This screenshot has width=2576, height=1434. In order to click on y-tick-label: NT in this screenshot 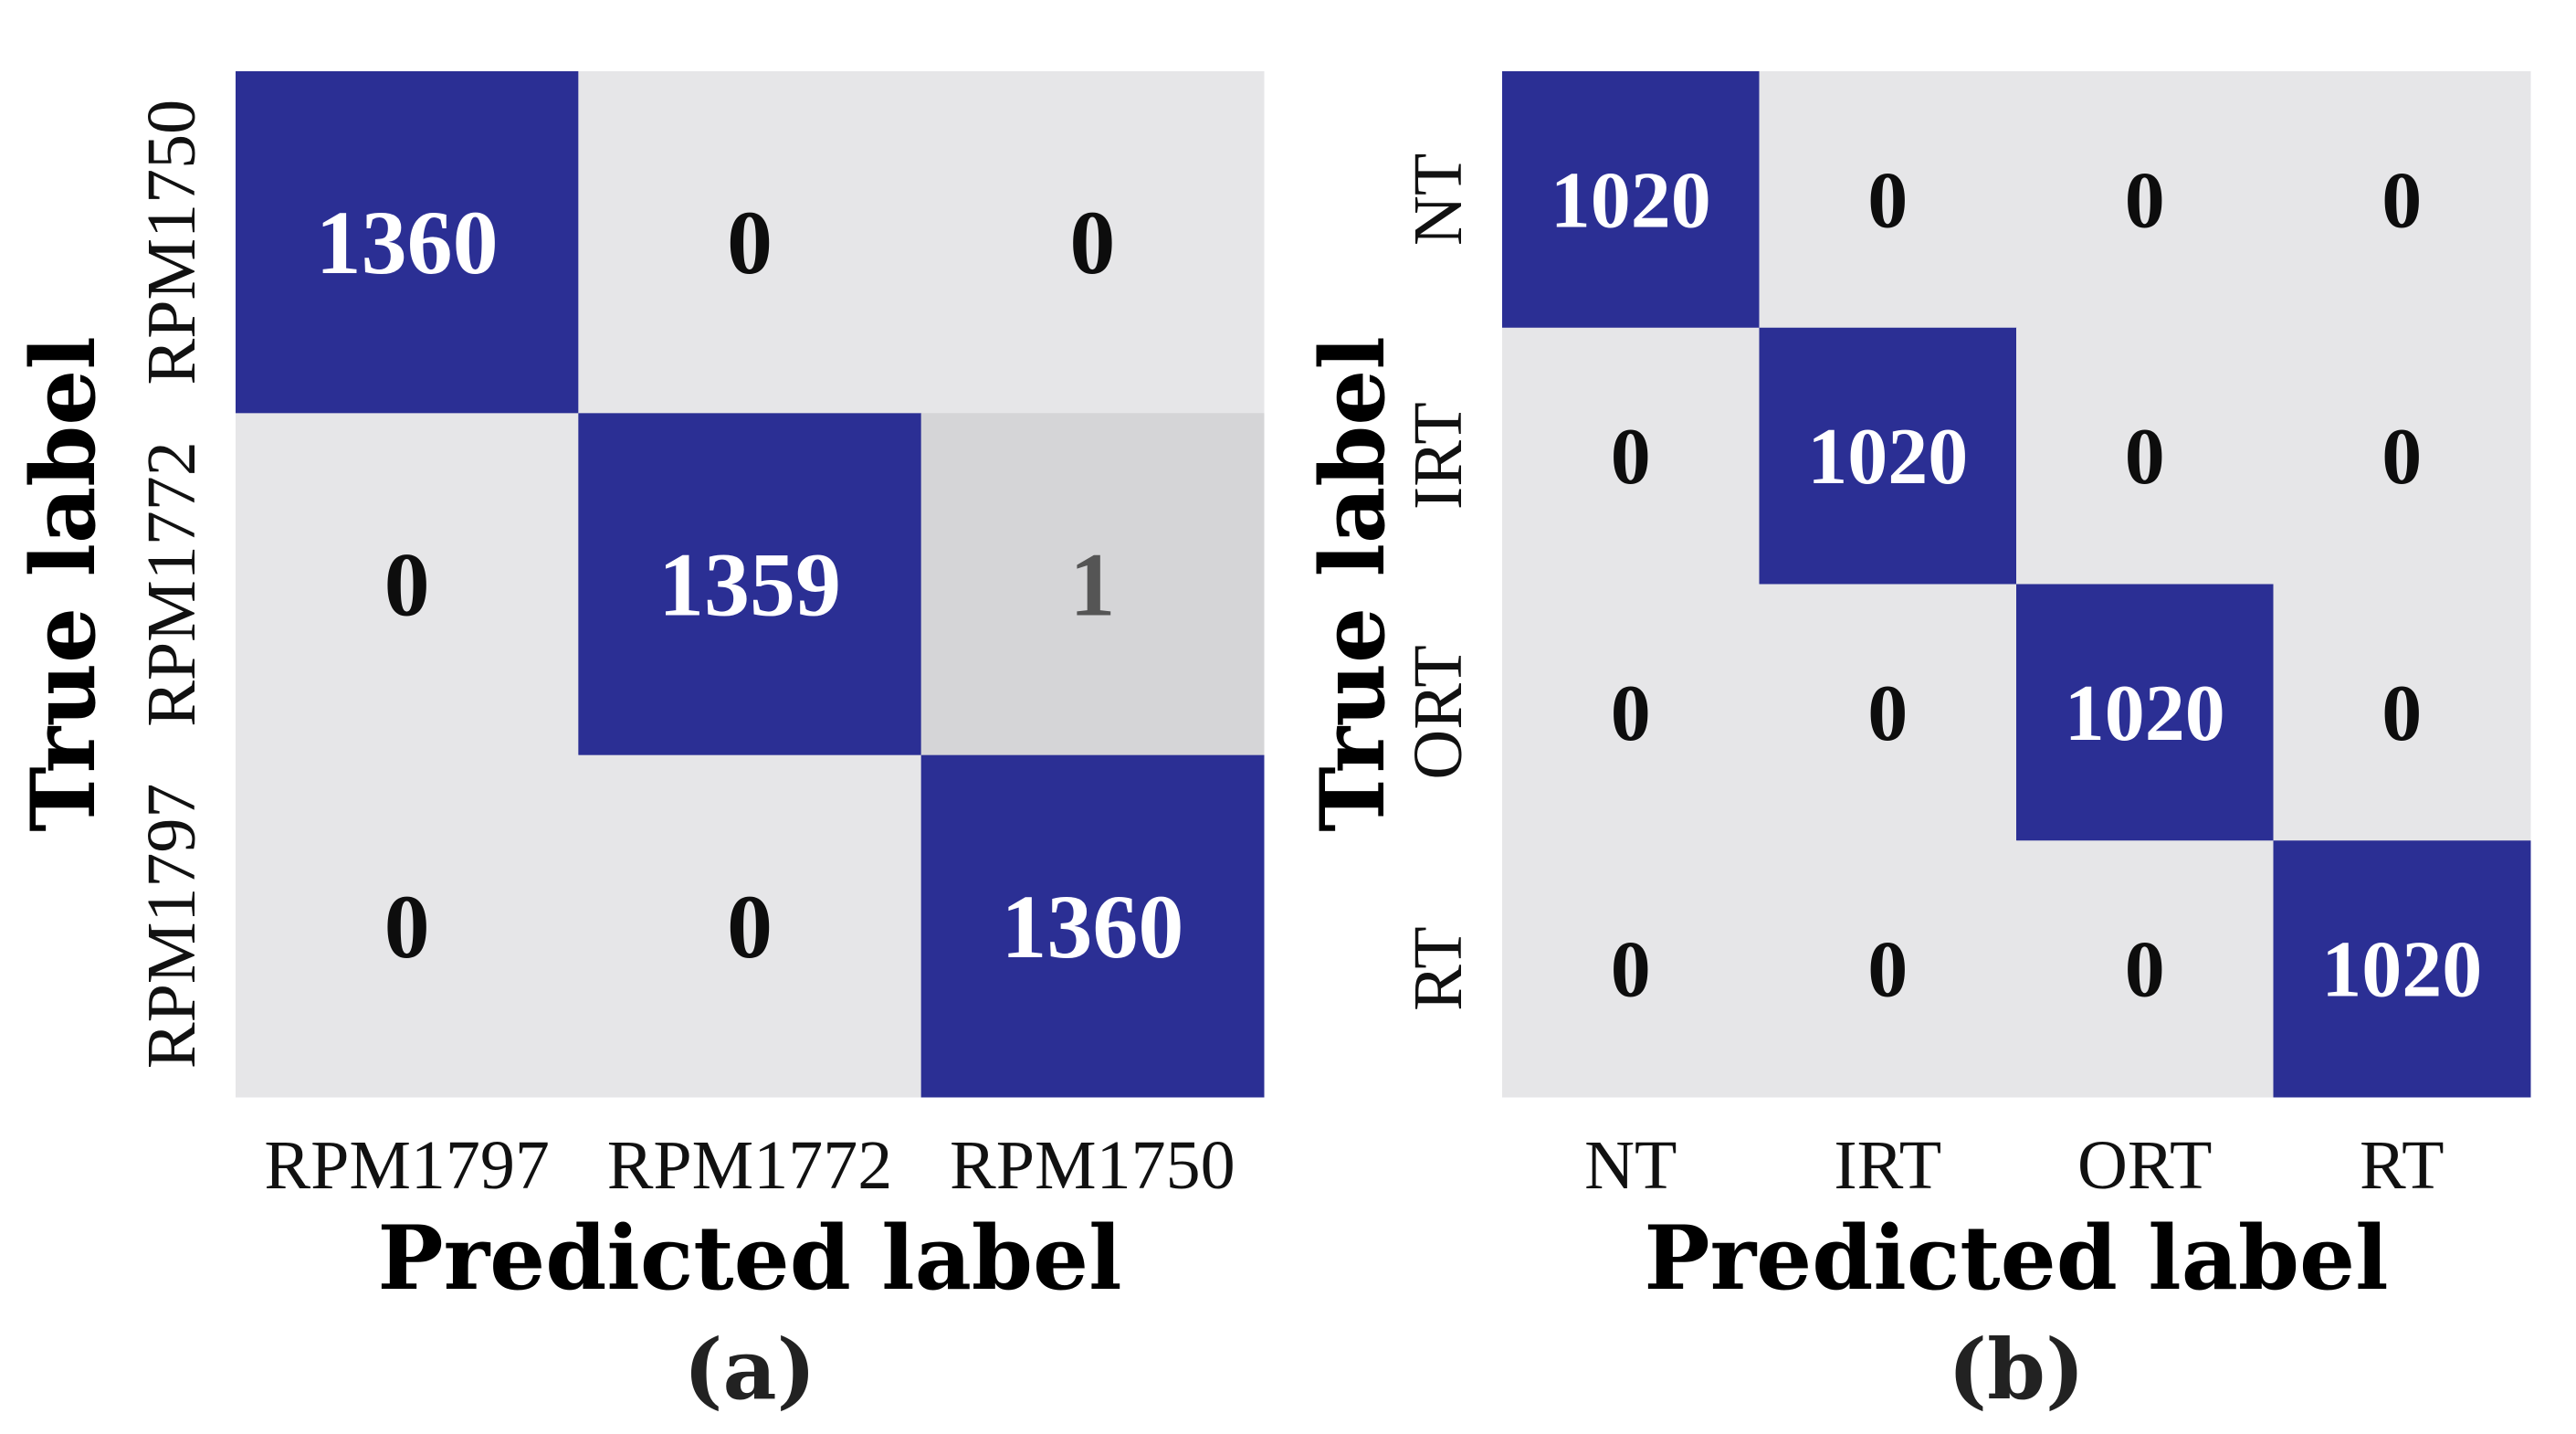, I will do `click(1438, 199)`.